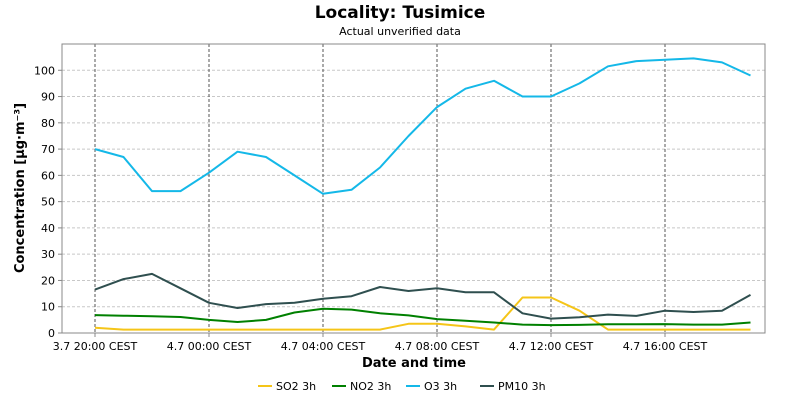  I want to click on x-tick-label: 4.7 00:00 CEST, so click(209, 346).